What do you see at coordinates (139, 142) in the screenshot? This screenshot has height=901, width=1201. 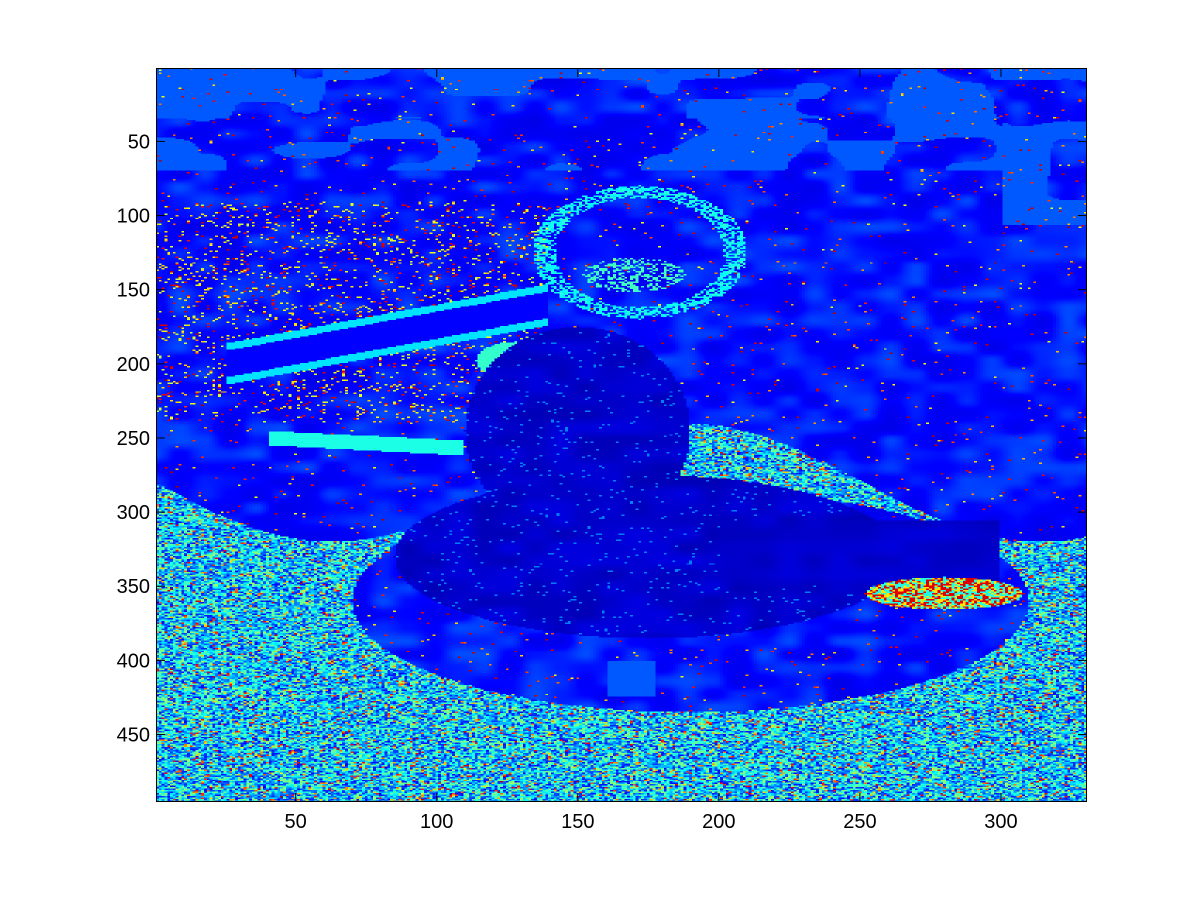 I see `y-tick-label: 50` at bounding box center [139, 142].